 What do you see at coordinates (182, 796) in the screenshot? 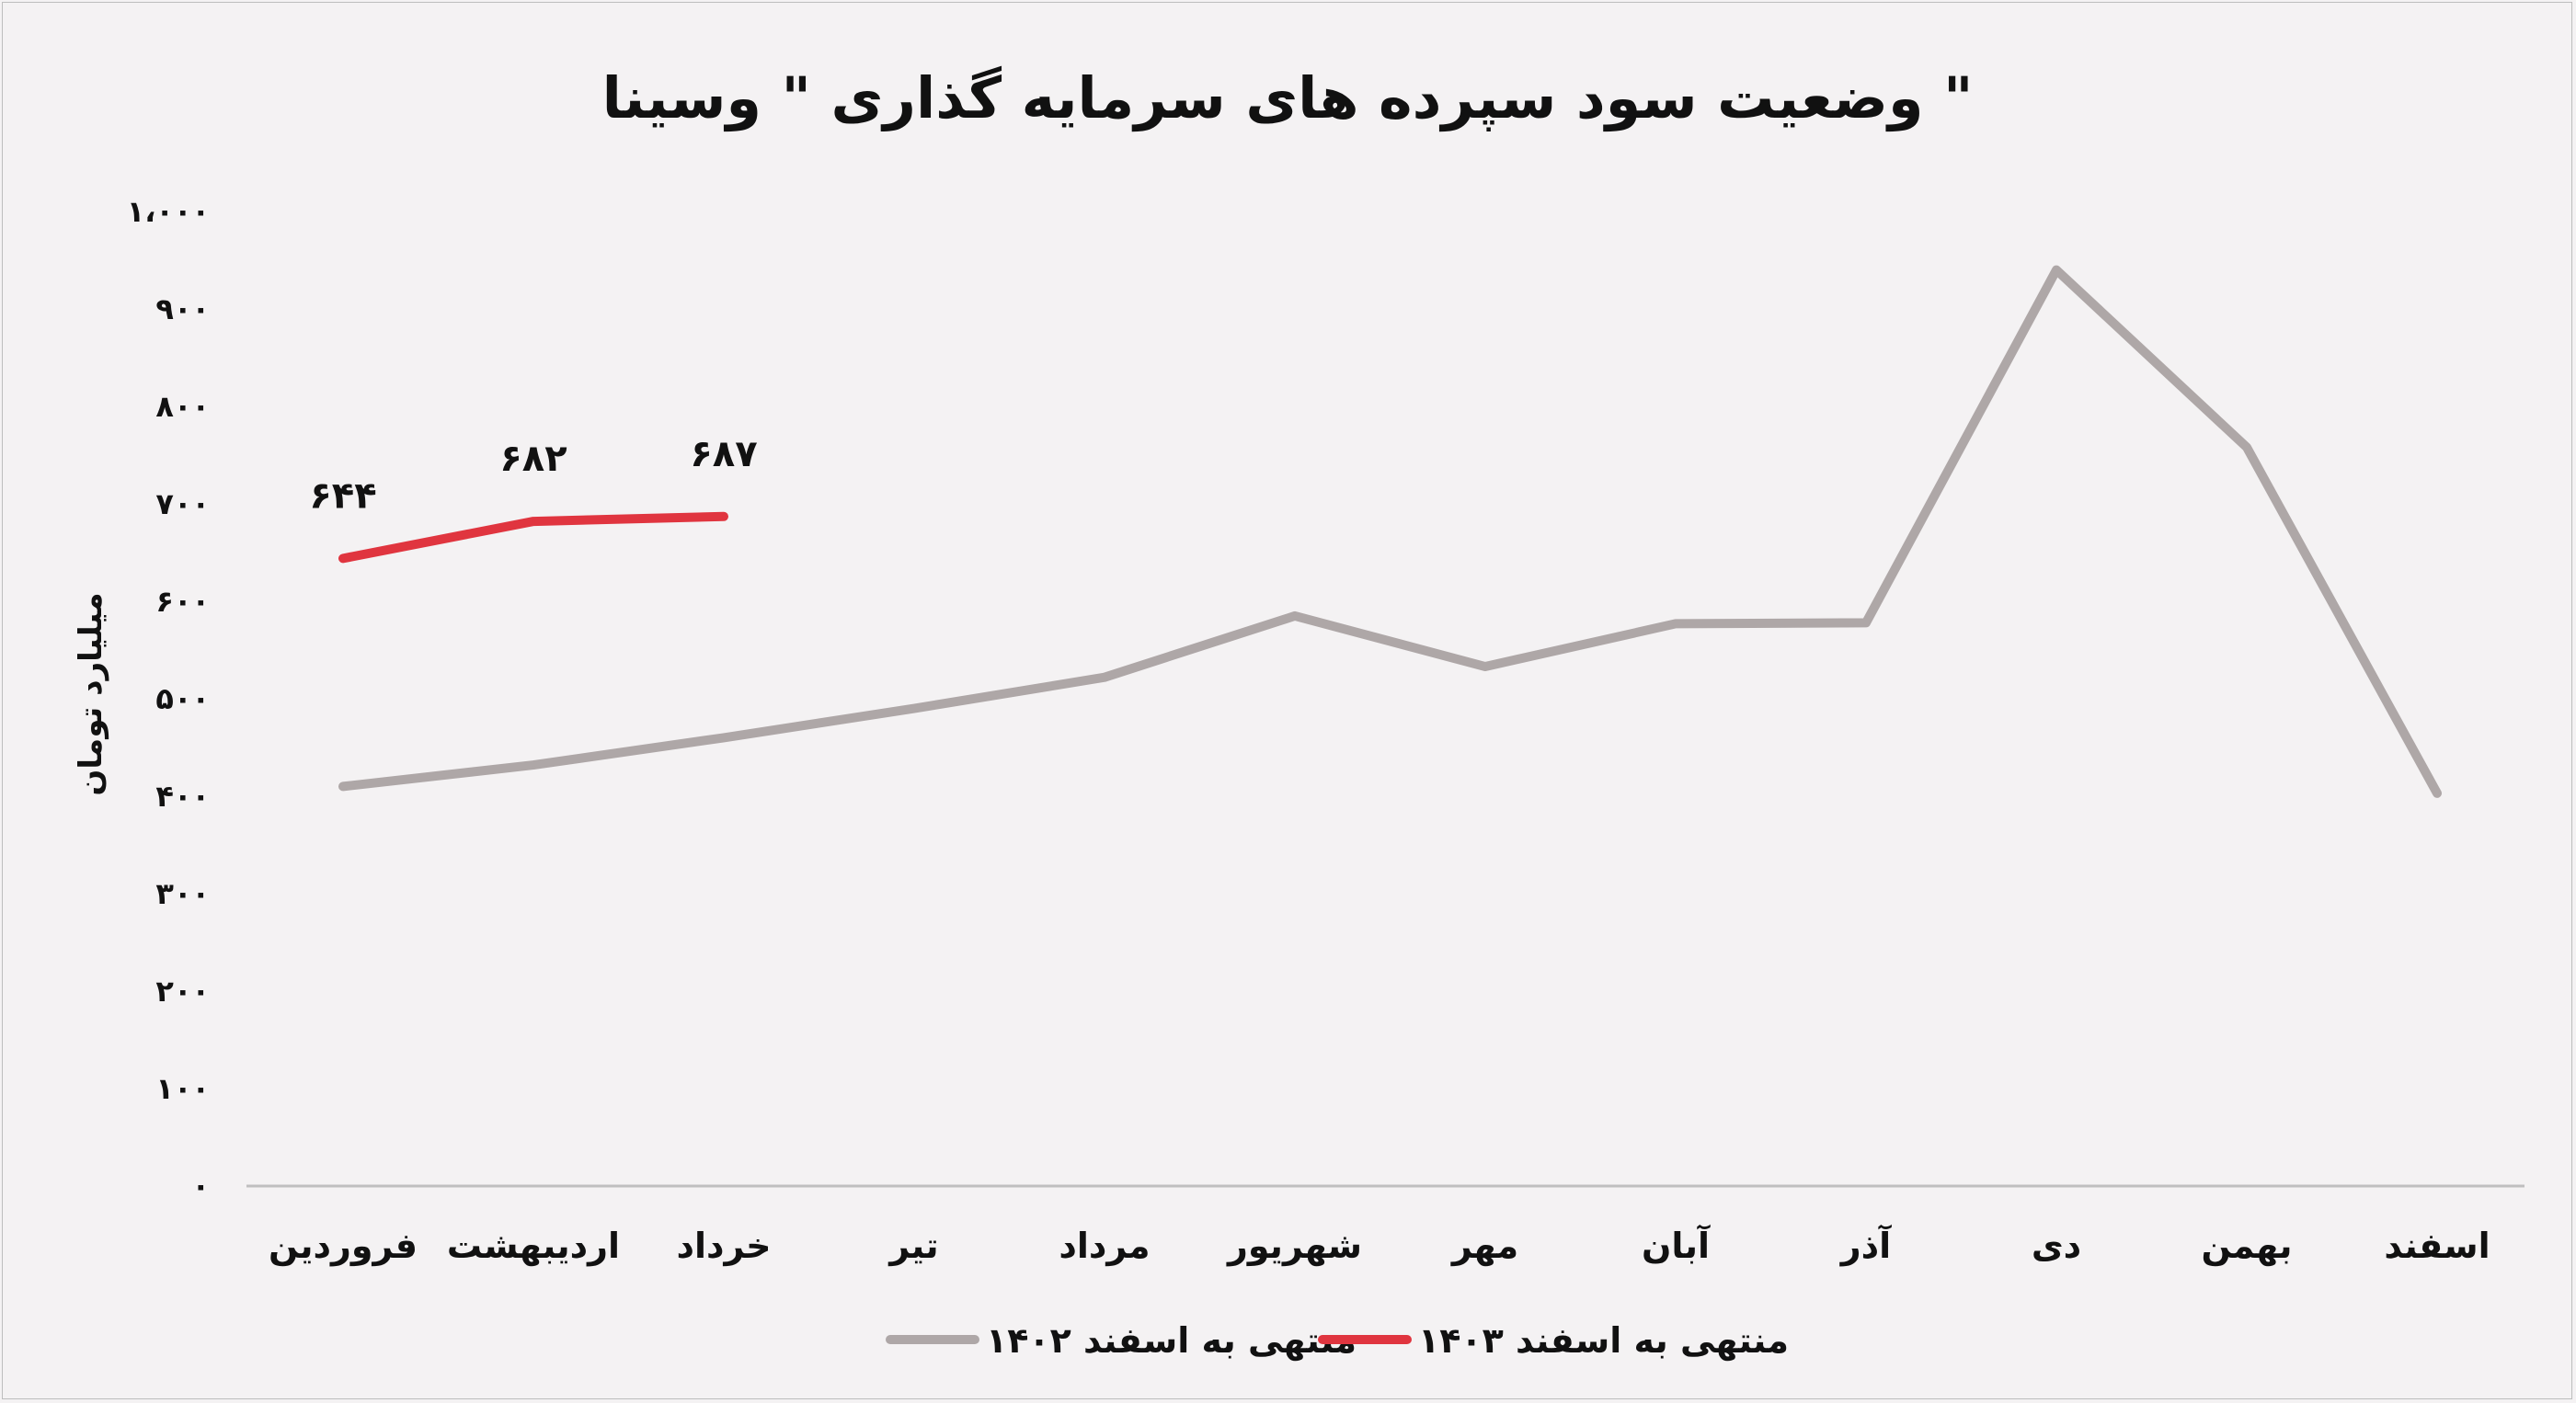
I see `y-tick-label: ۴۰۰` at bounding box center [182, 796].